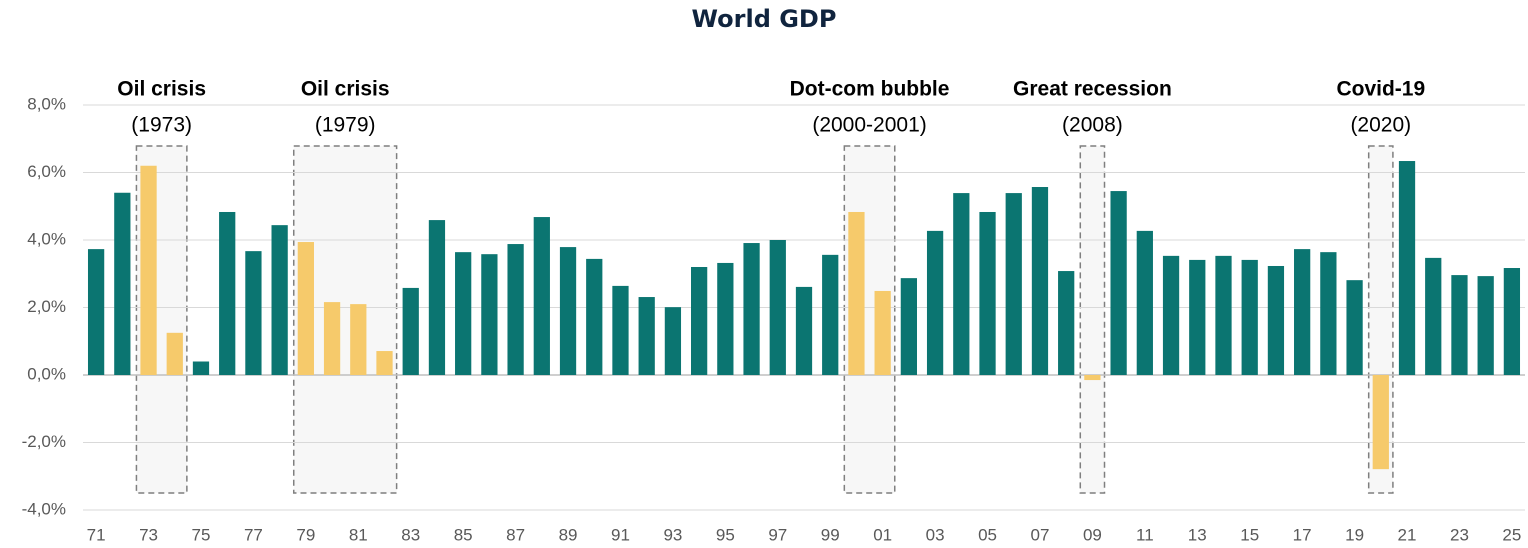 This screenshot has width=1528, height=548. What do you see at coordinates (148, 534) in the screenshot?
I see `x-tick-label: 73` at bounding box center [148, 534].